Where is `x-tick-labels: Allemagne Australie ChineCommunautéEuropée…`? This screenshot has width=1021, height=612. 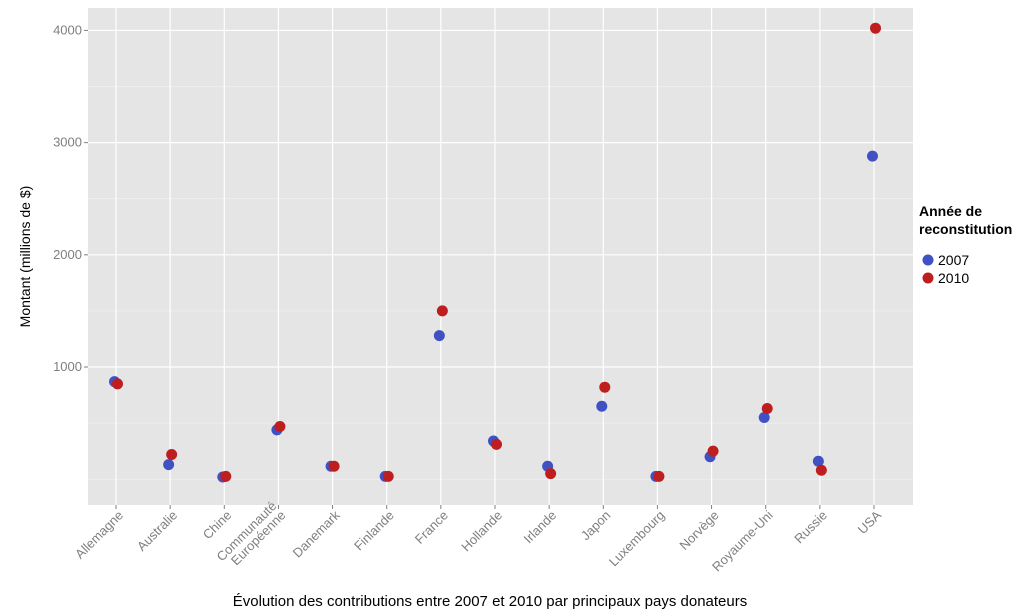
x-tick-labels: Allemagne Australie ChineCommunautéEuropée… is located at coordinates (478, 536).